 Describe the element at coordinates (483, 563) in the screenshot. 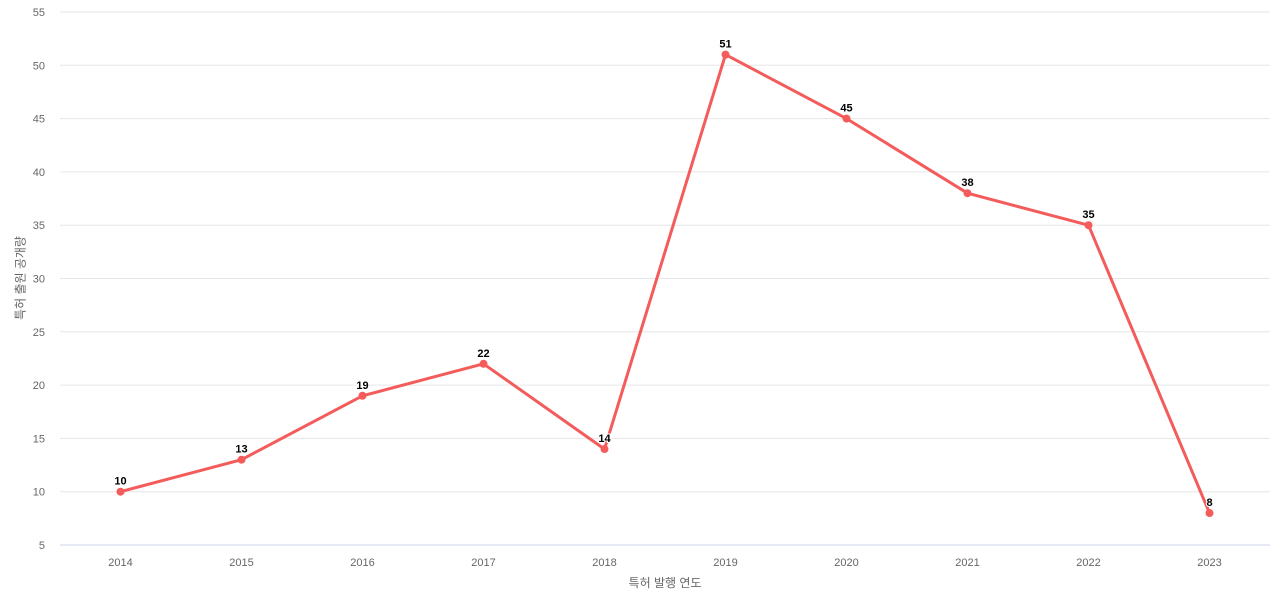

I see `x-axis-tick-label: 2017` at that location.